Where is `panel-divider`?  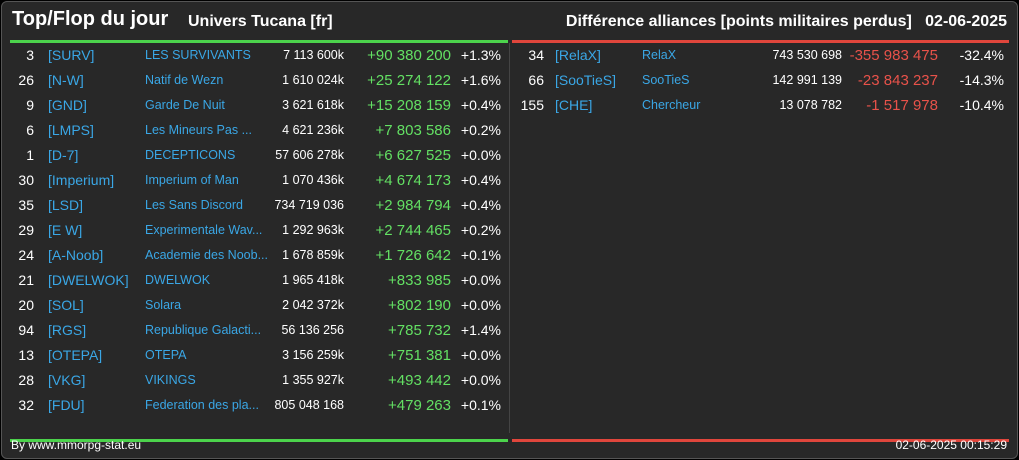 panel-divider is located at coordinates (509, 238).